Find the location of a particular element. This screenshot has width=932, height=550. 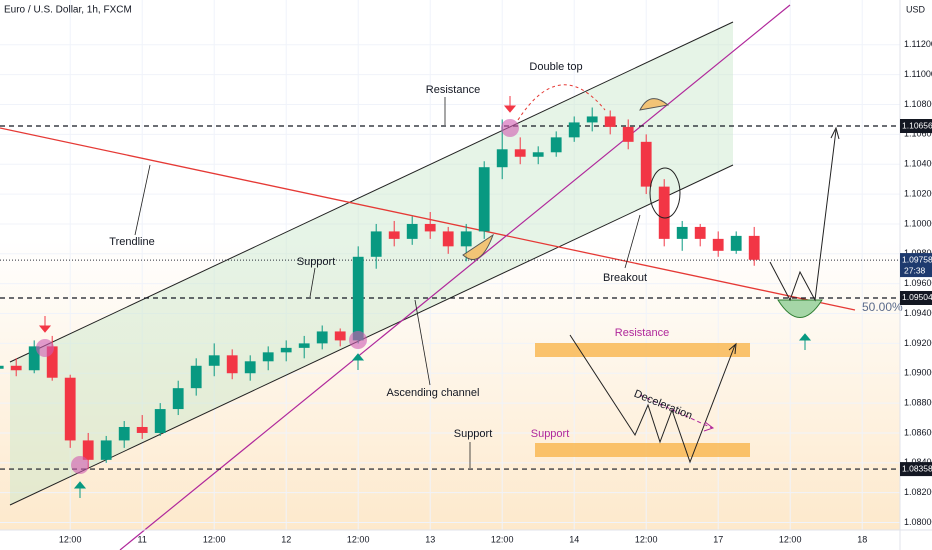

y-tick-label: 1.10800 is located at coordinates (918, 104).